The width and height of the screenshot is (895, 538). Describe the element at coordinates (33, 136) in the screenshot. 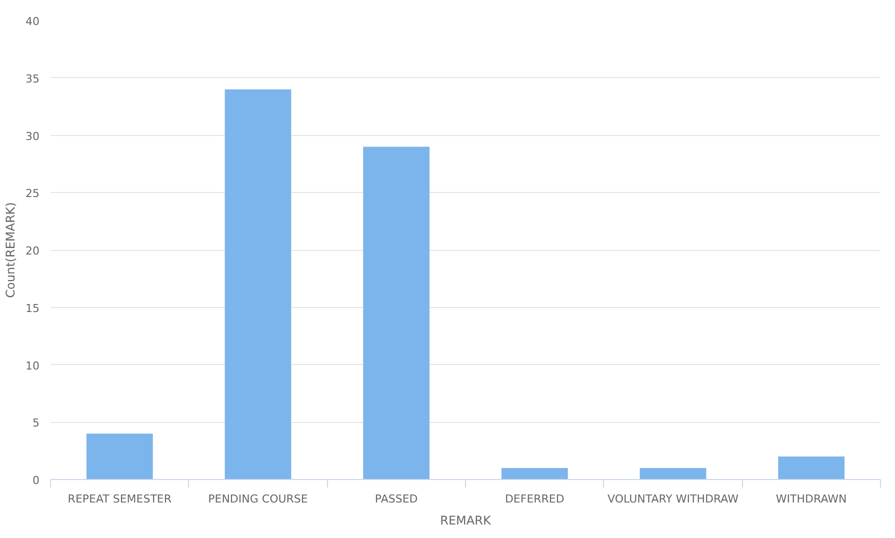

I see `y-tick-label: 30` at that location.